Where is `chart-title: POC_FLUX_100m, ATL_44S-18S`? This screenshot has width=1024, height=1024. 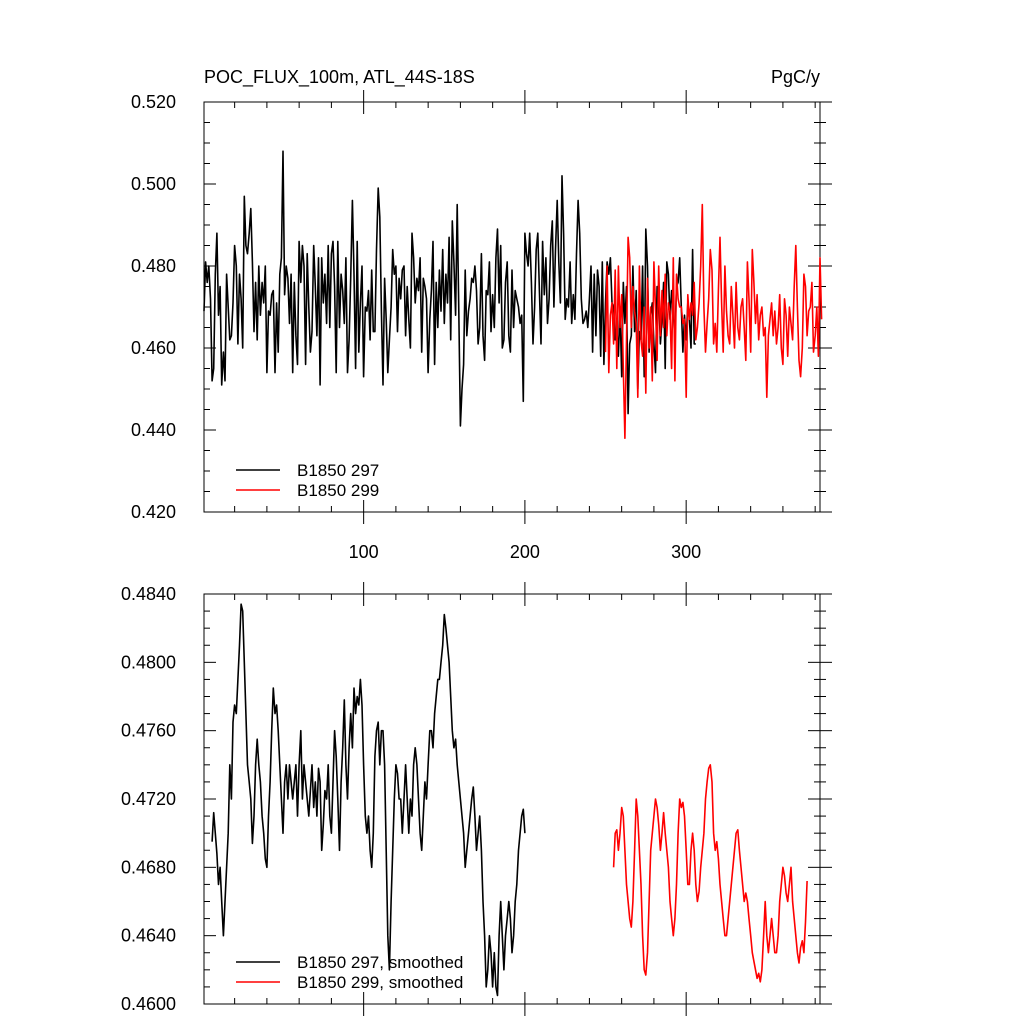 chart-title: POC_FLUX_100m, ATL_44S-18S is located at coordinates (339, 77).